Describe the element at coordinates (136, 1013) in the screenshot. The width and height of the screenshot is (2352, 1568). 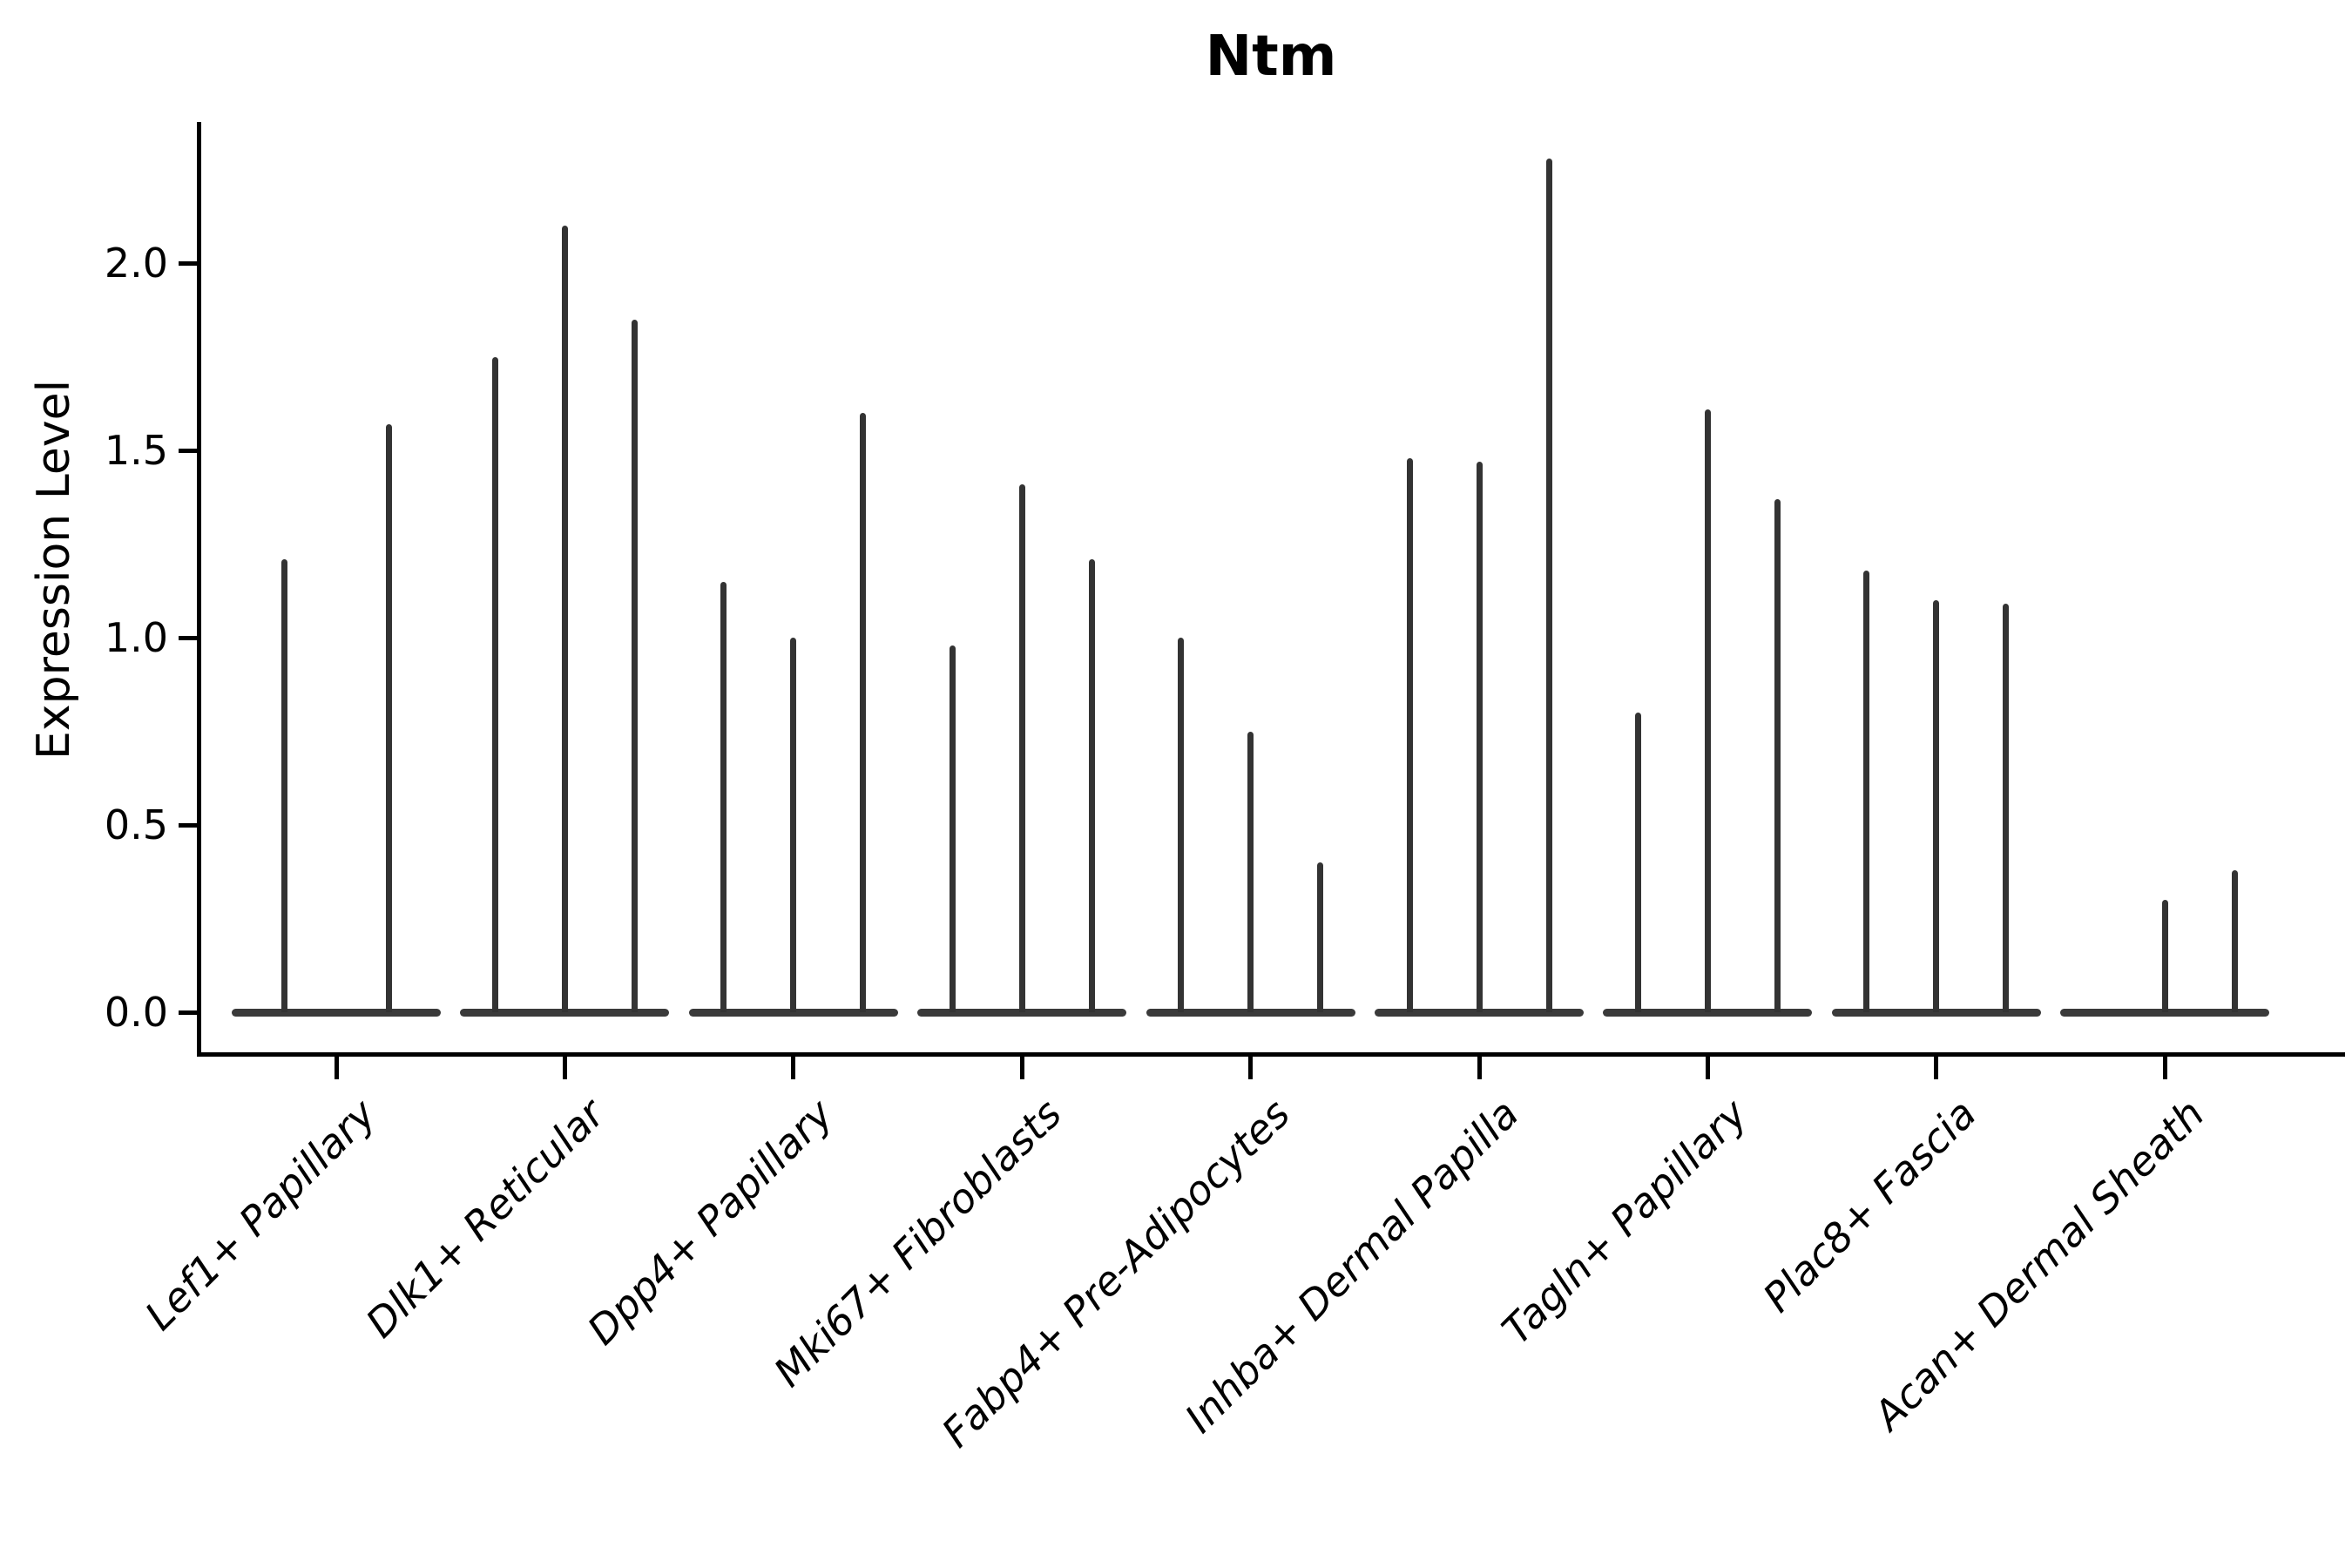
I see `y-tick-label: 0.0` at that location.